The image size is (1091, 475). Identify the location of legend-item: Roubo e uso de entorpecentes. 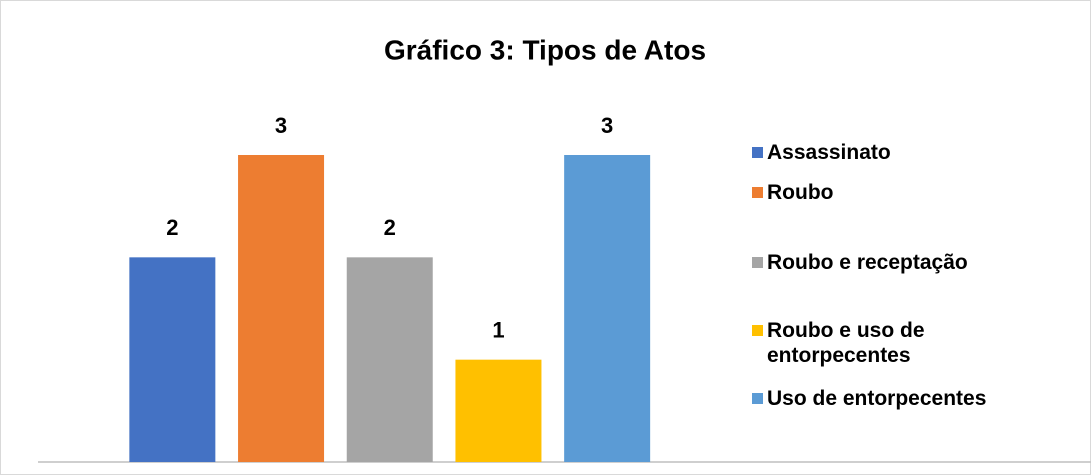
(907, 343).